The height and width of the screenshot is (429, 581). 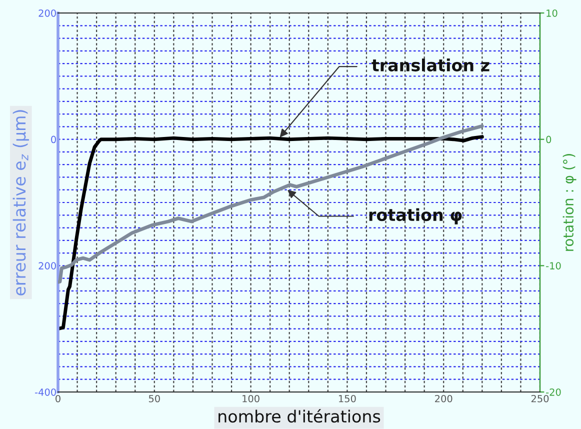 I want to click on y2-tick-label: 10, so click(x=552, y=13).